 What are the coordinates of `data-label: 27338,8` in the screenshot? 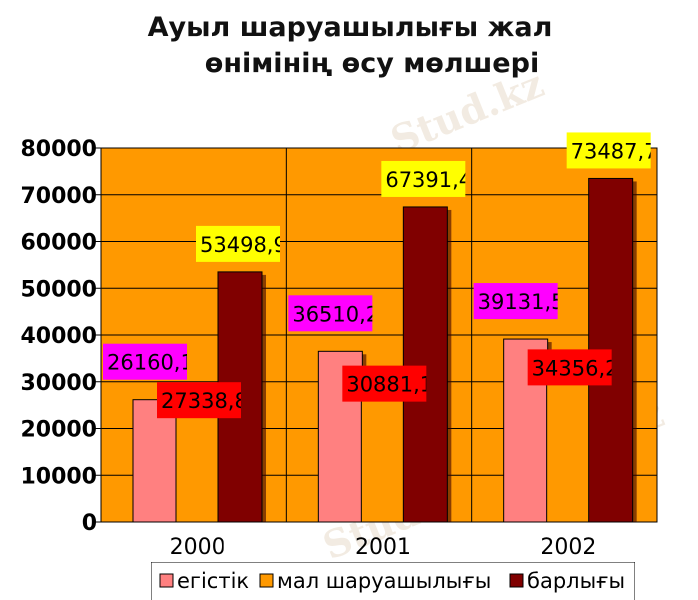 It's located at (204, 401).